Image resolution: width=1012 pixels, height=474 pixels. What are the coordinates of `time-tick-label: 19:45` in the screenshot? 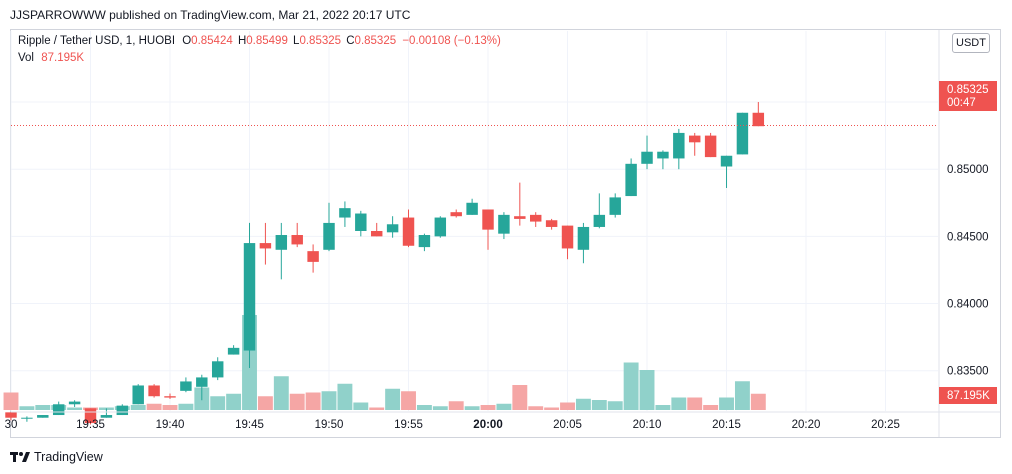 It's located at (249, 425).